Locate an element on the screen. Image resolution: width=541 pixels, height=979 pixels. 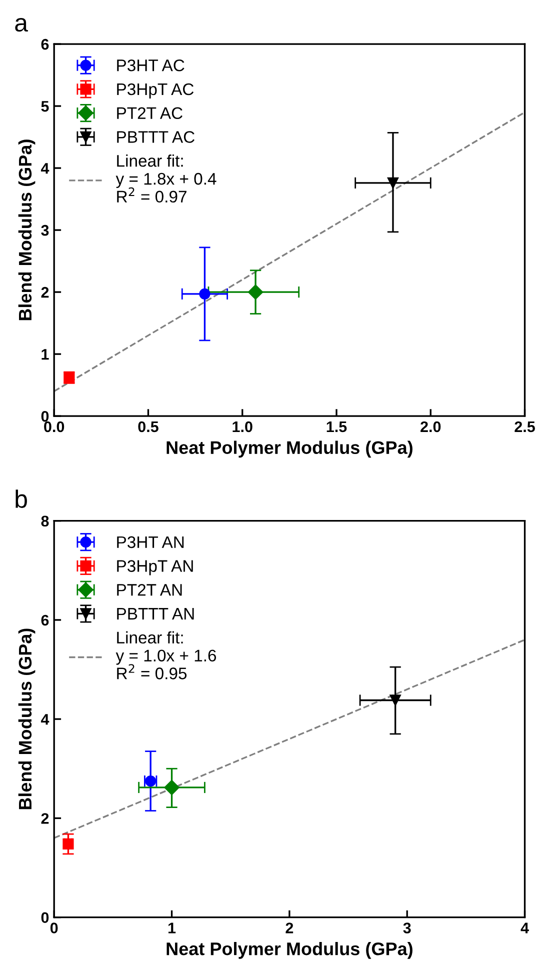
legend-label: Linear fit: y = 1.0x + 1.6 R$^{2}$ = 0.95 is located at coordinates (166, 655).